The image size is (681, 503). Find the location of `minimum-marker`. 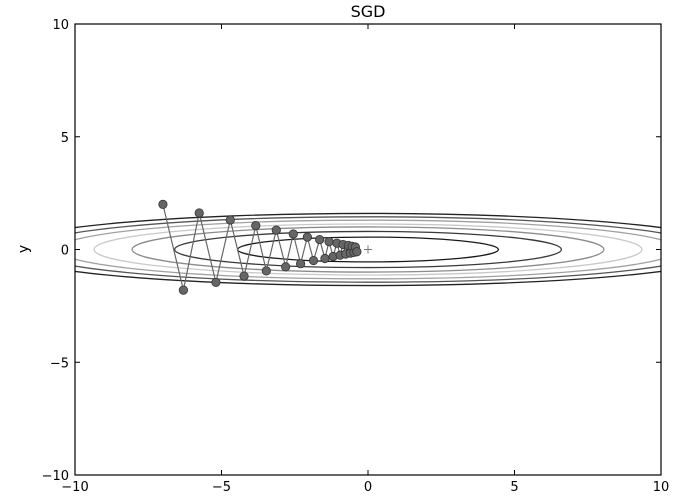

minimum-marker is located at coordinates (368, 249).